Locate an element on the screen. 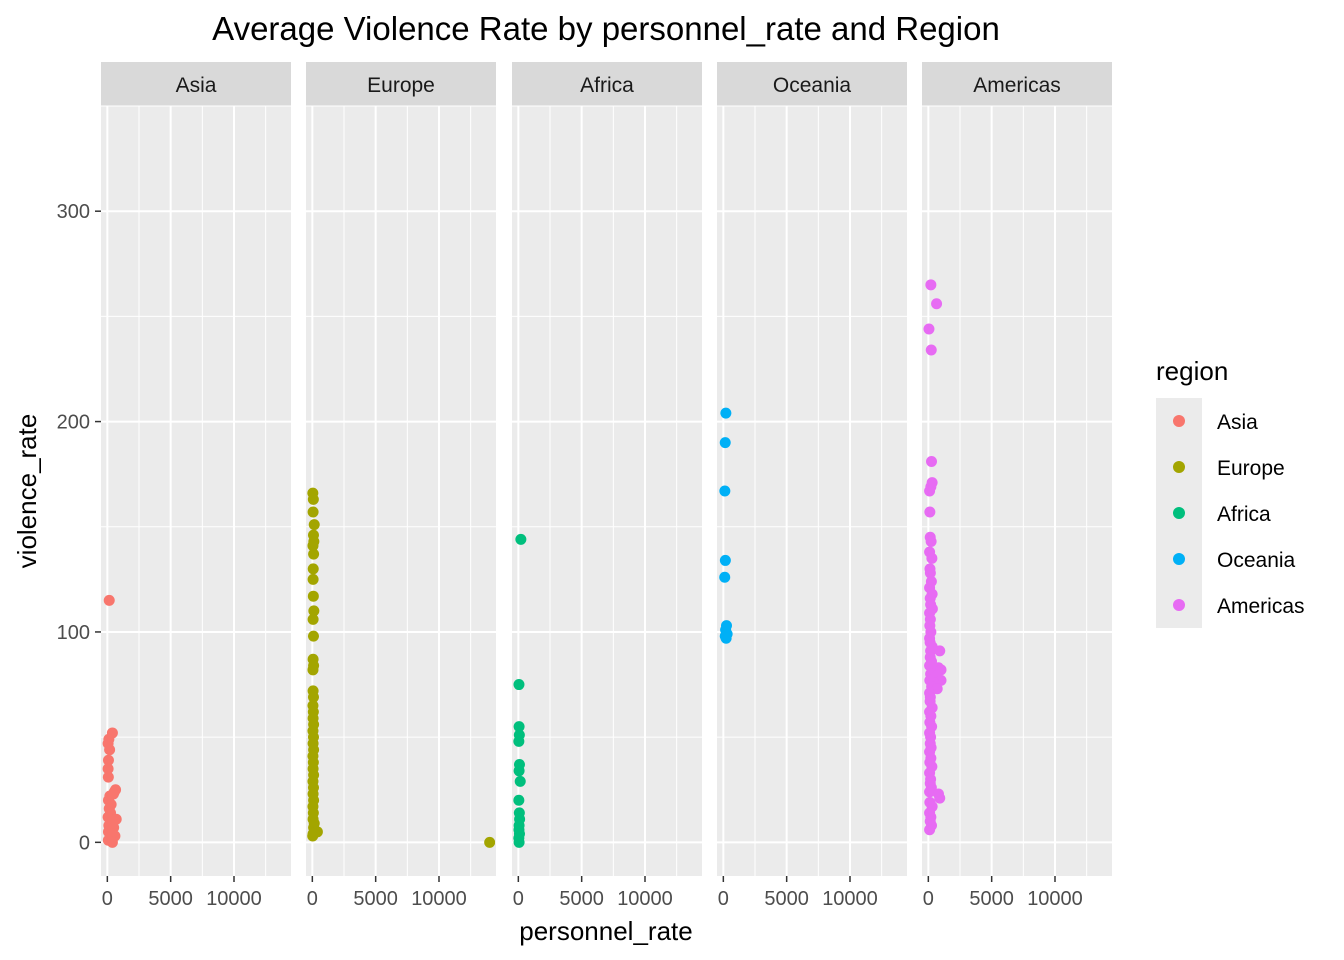  y-tick-label: 300 is located at coordinates (73, 212).